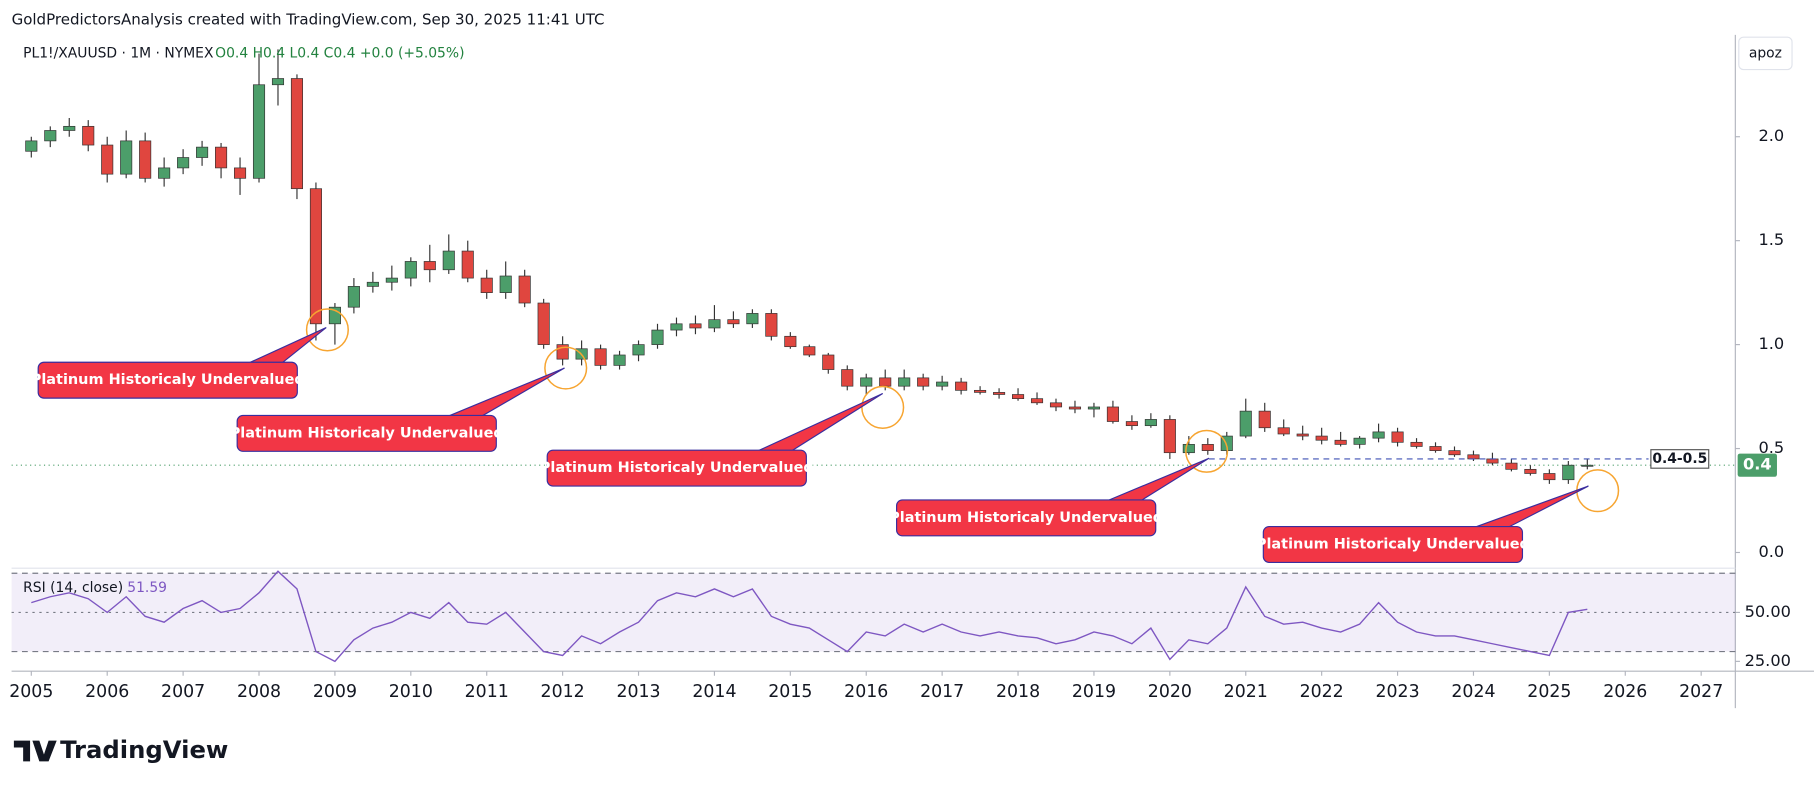 The height and width of the screenshot is (787, 1814). Describe the element at coordinates (1771, 551) in the screenshot. I see `y-tick-label: 0.0` at that location.